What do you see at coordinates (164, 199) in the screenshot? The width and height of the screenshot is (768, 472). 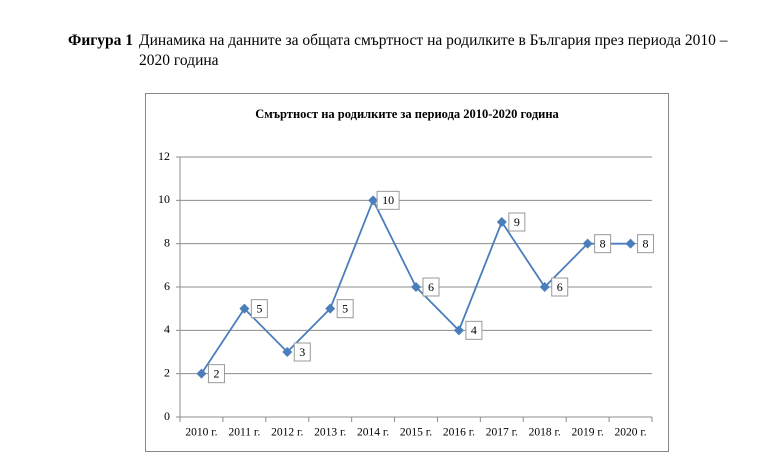 I see `y-tick-label: 10` at bounding box center [164, 199].